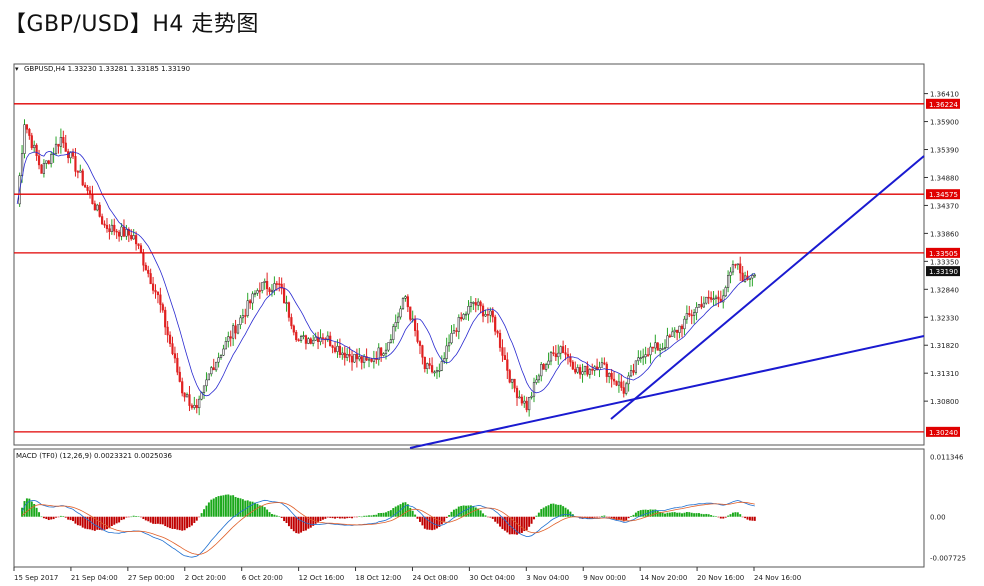 This screenshot has height=586, width=984. I want to click on x-tick-label: 18 Oct 12:00, so click(379, 578).